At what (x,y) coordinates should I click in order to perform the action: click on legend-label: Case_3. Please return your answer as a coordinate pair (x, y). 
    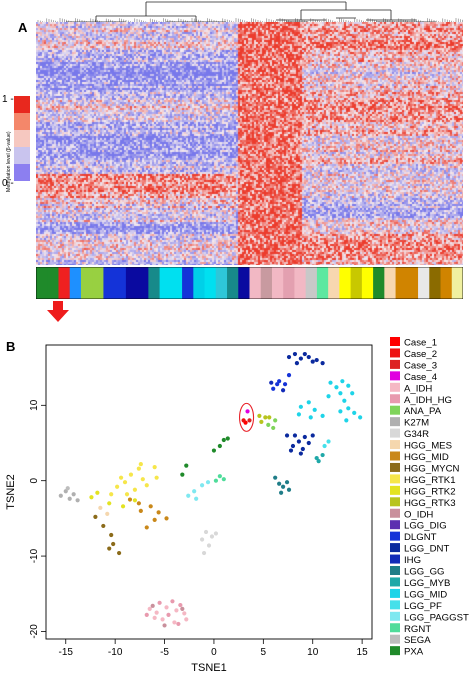
    Looking at the image, I should click on (420, 365).